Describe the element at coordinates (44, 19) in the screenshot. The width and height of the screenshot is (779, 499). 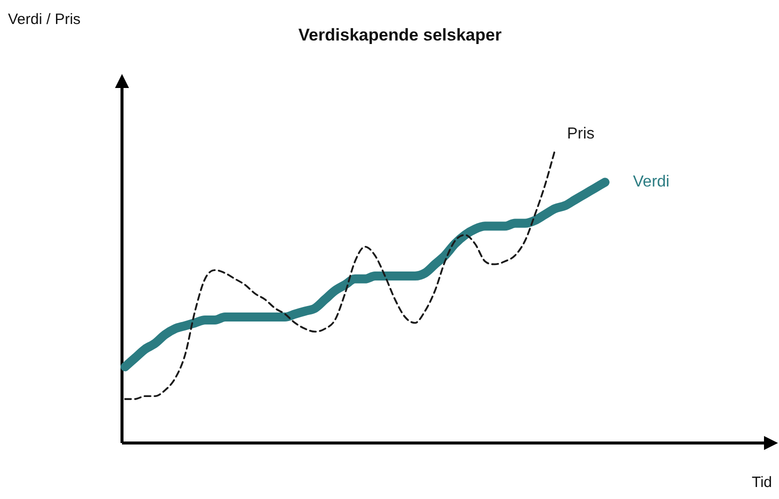
I see `text: Verdi / Pris` at that location.